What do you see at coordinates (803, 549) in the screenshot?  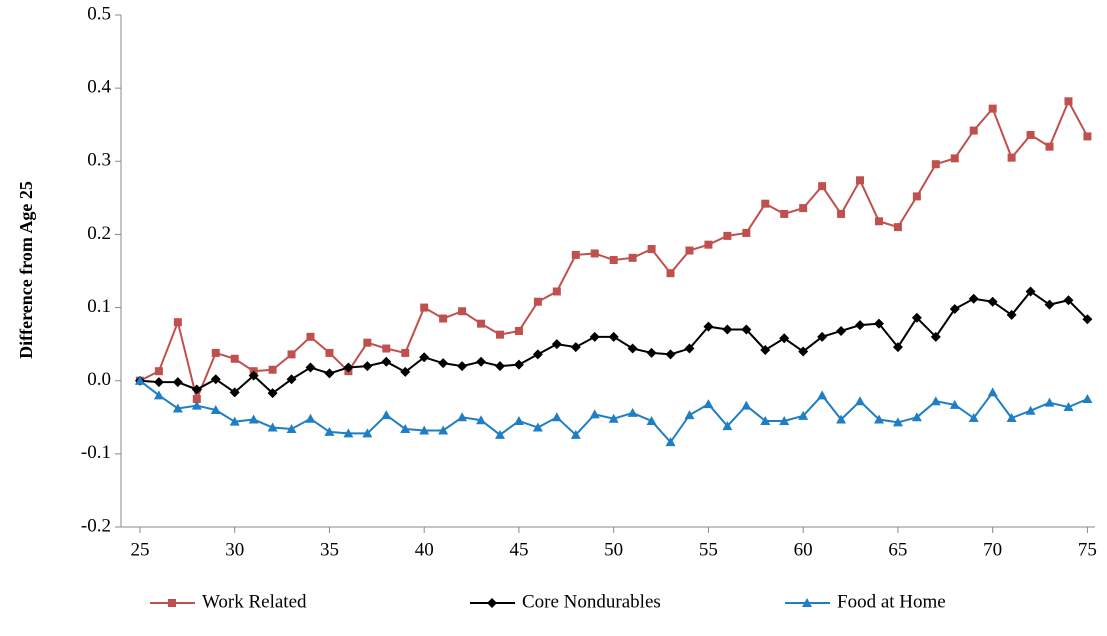 I see `x-tick-label: 60` at bounding box center [803, 549].